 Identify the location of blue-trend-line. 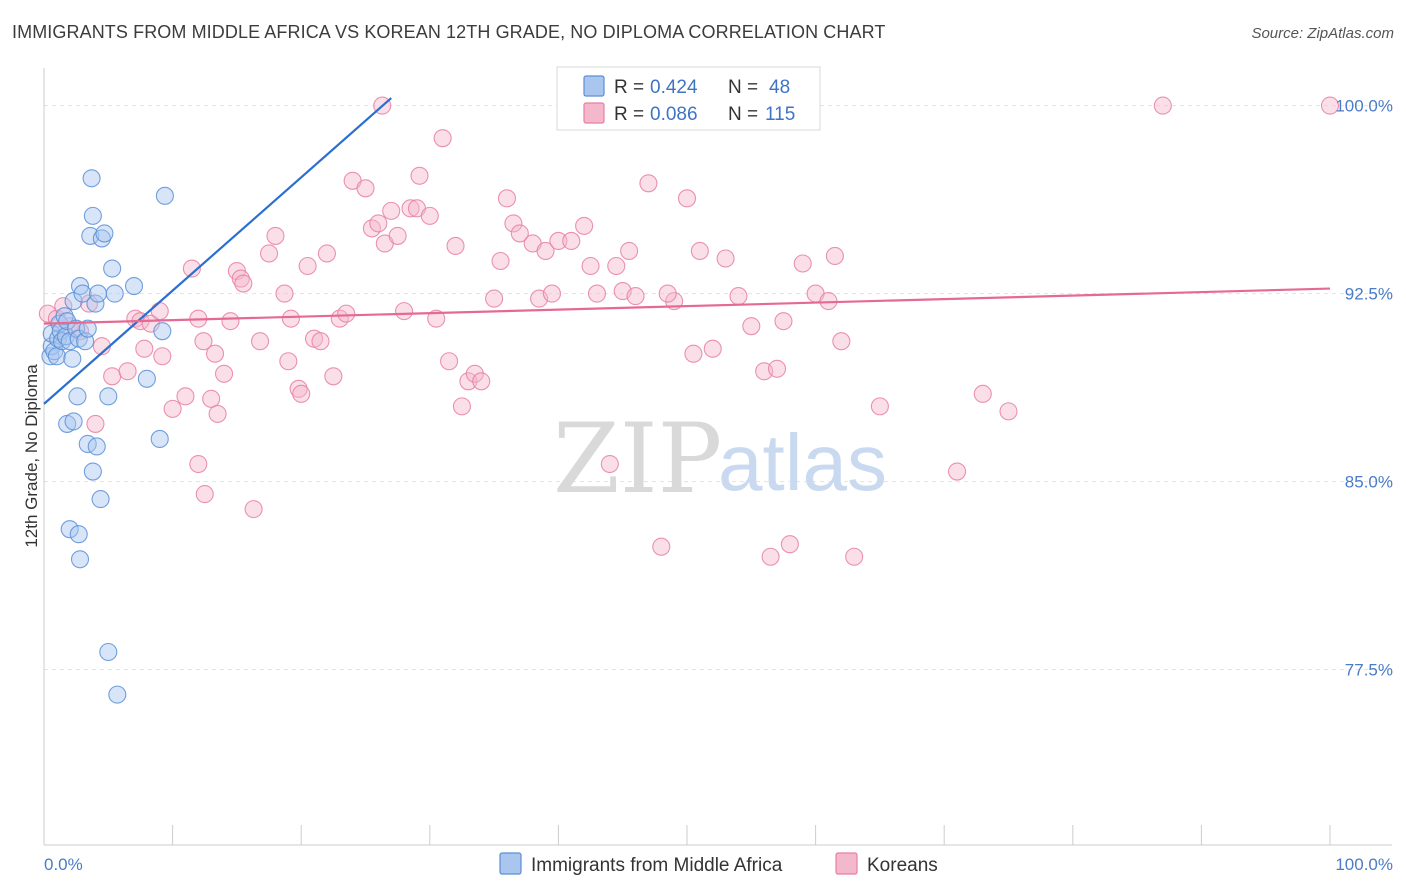
(217, 251).